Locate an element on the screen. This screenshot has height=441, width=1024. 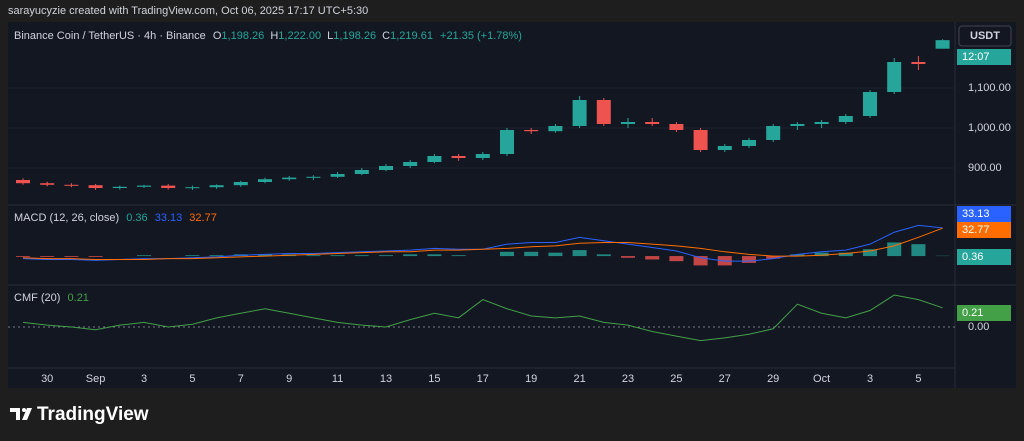
x-tick-label: Oct is located at coordinates (821, 379).